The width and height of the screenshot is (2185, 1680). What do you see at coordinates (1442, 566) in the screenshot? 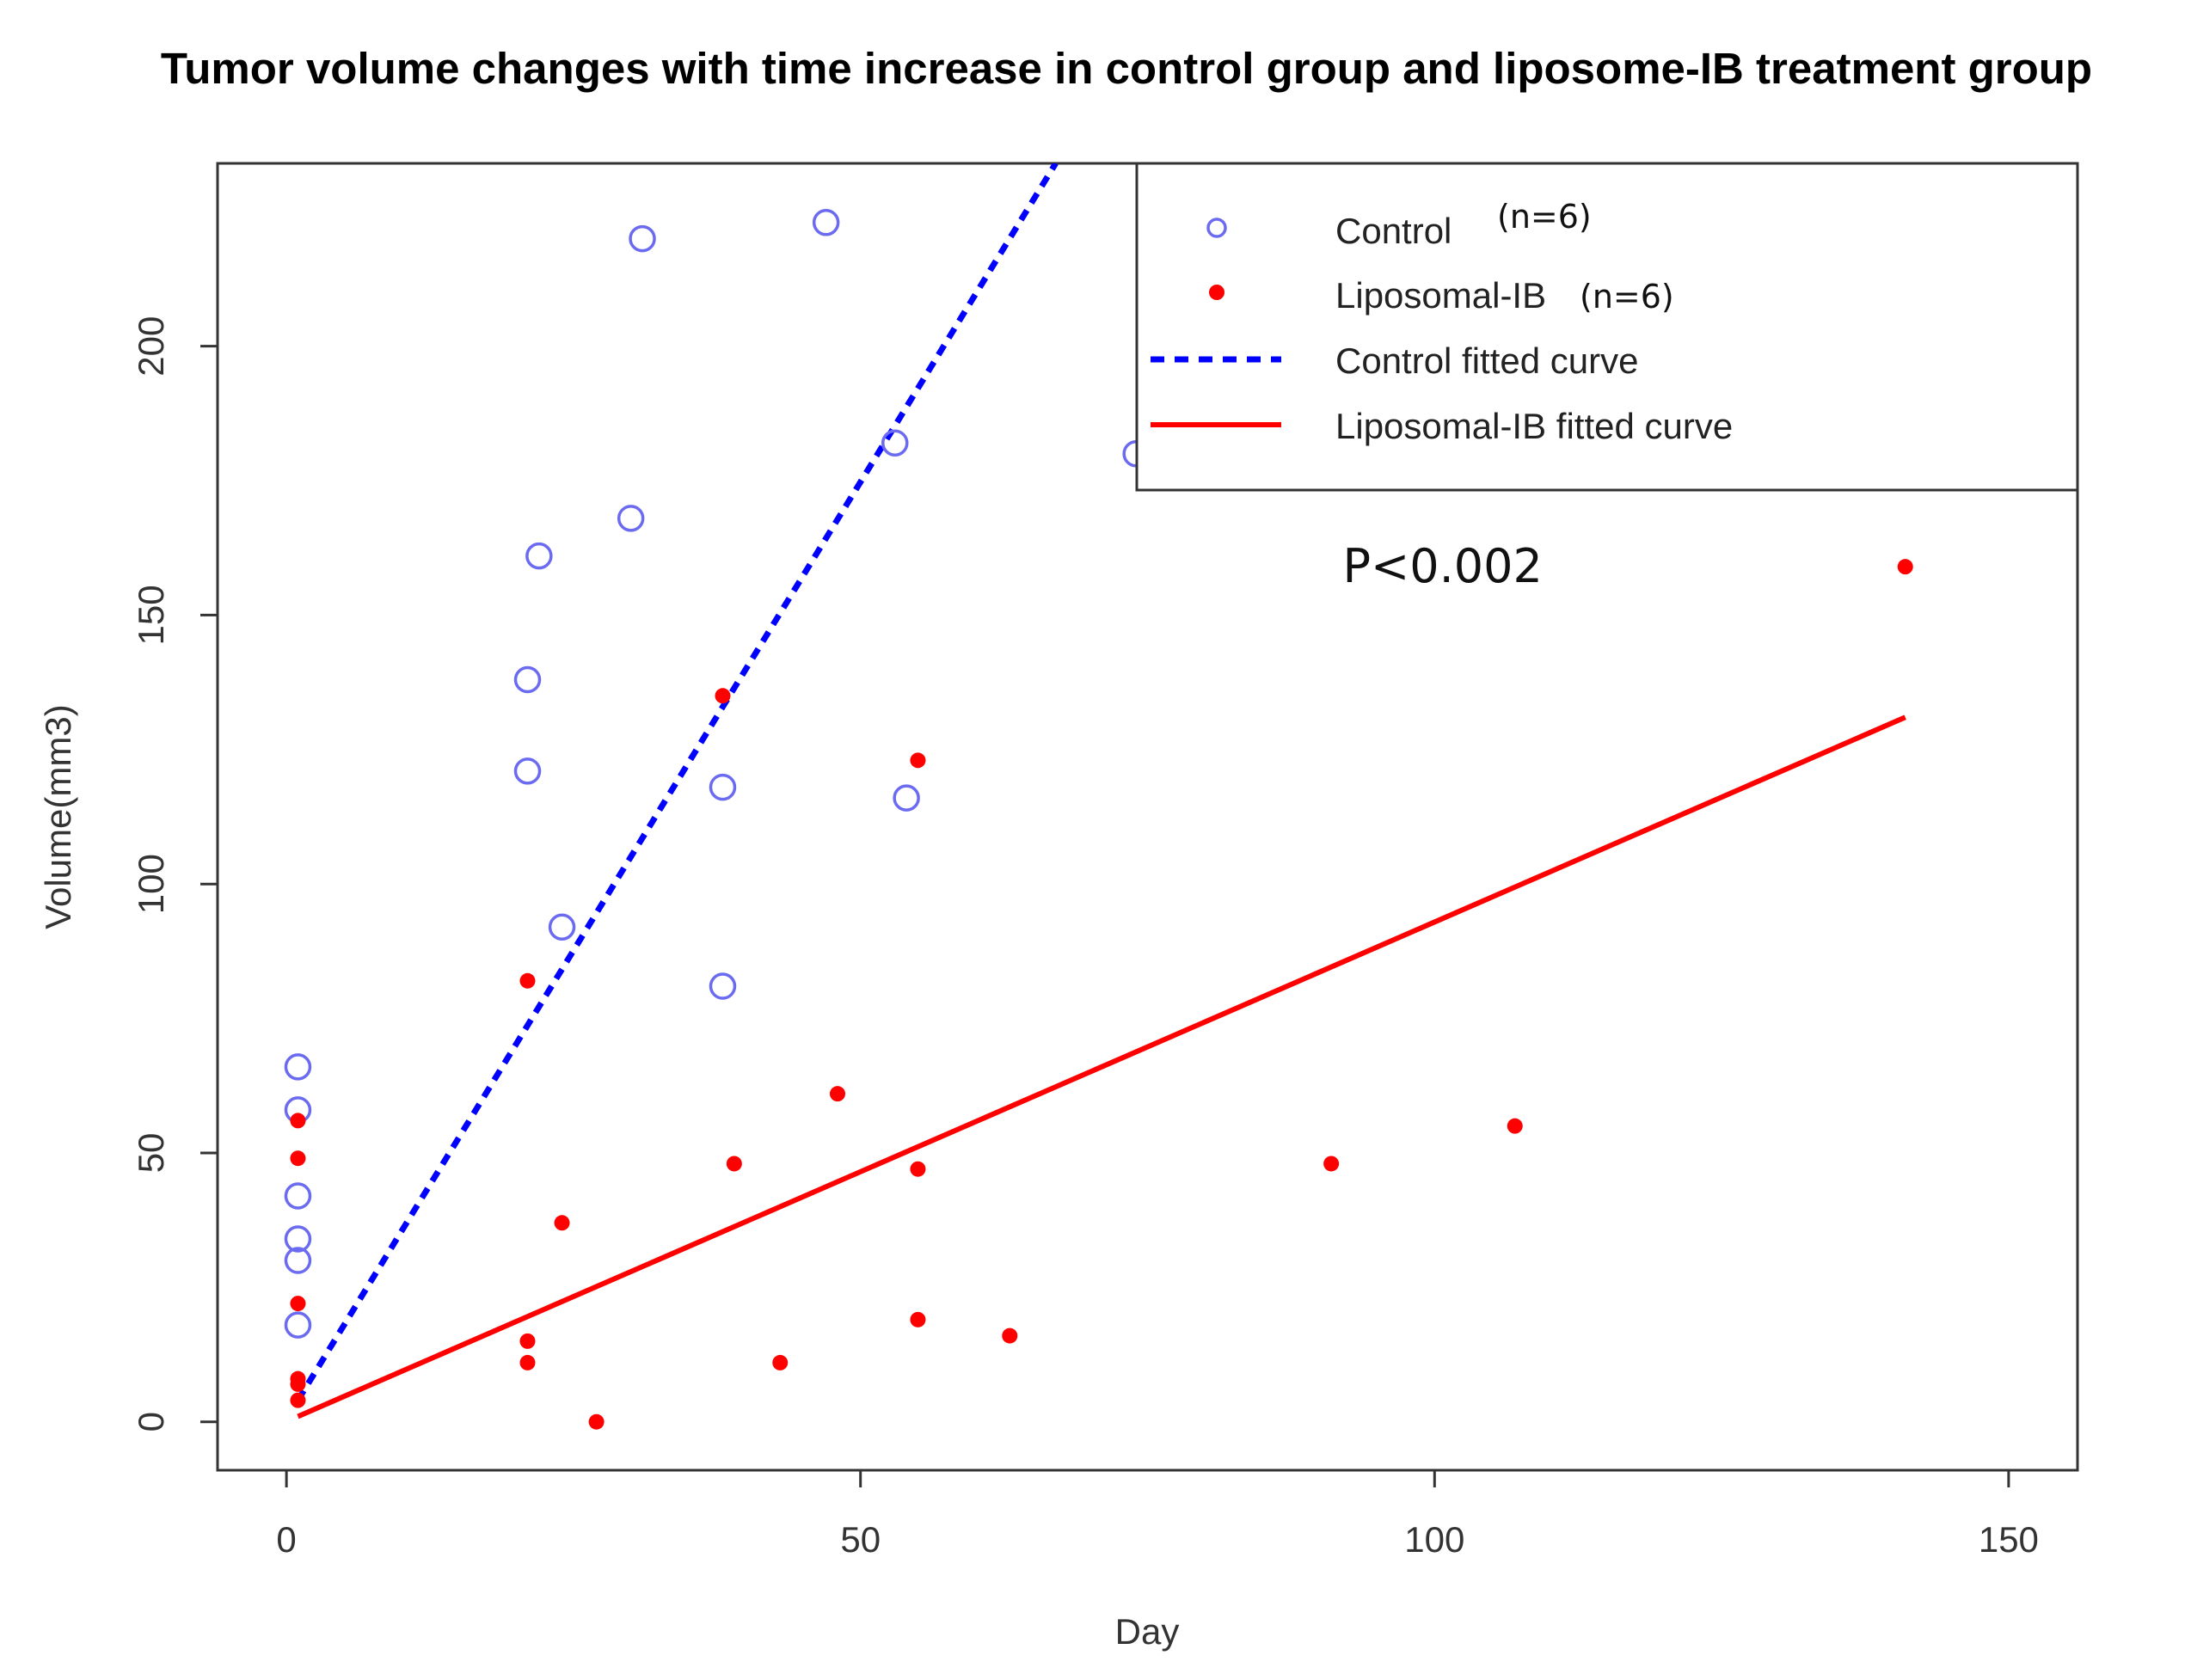
I see `p-value-annotation: P<0.002` at bounding box center [1442, 566].